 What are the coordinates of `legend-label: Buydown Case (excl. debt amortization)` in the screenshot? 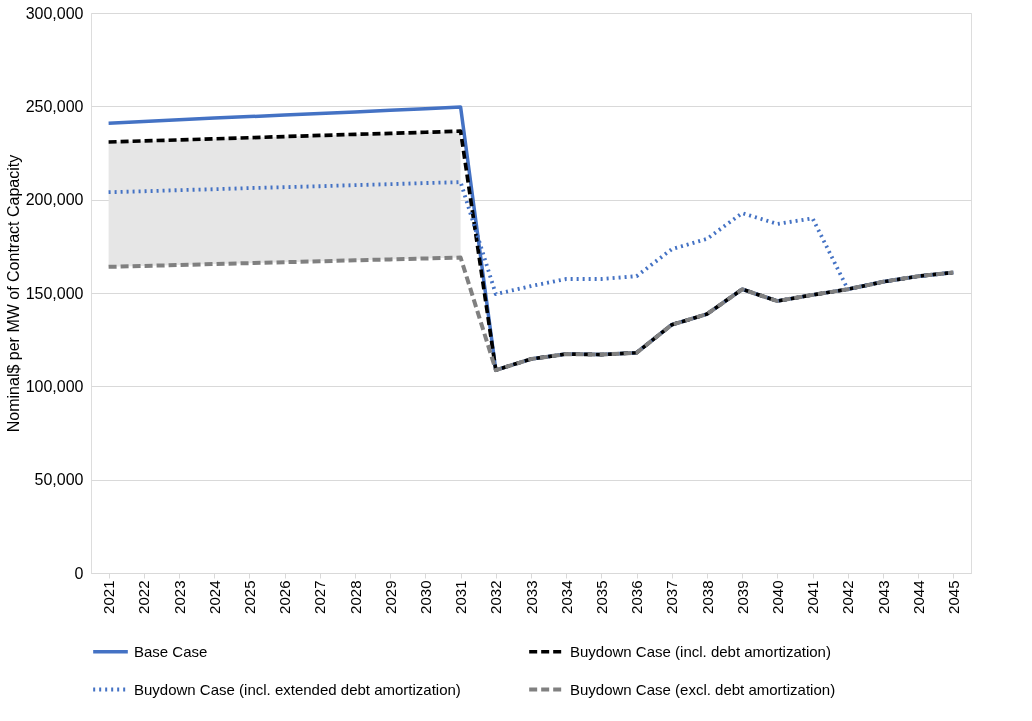 It's located at (703, 689).